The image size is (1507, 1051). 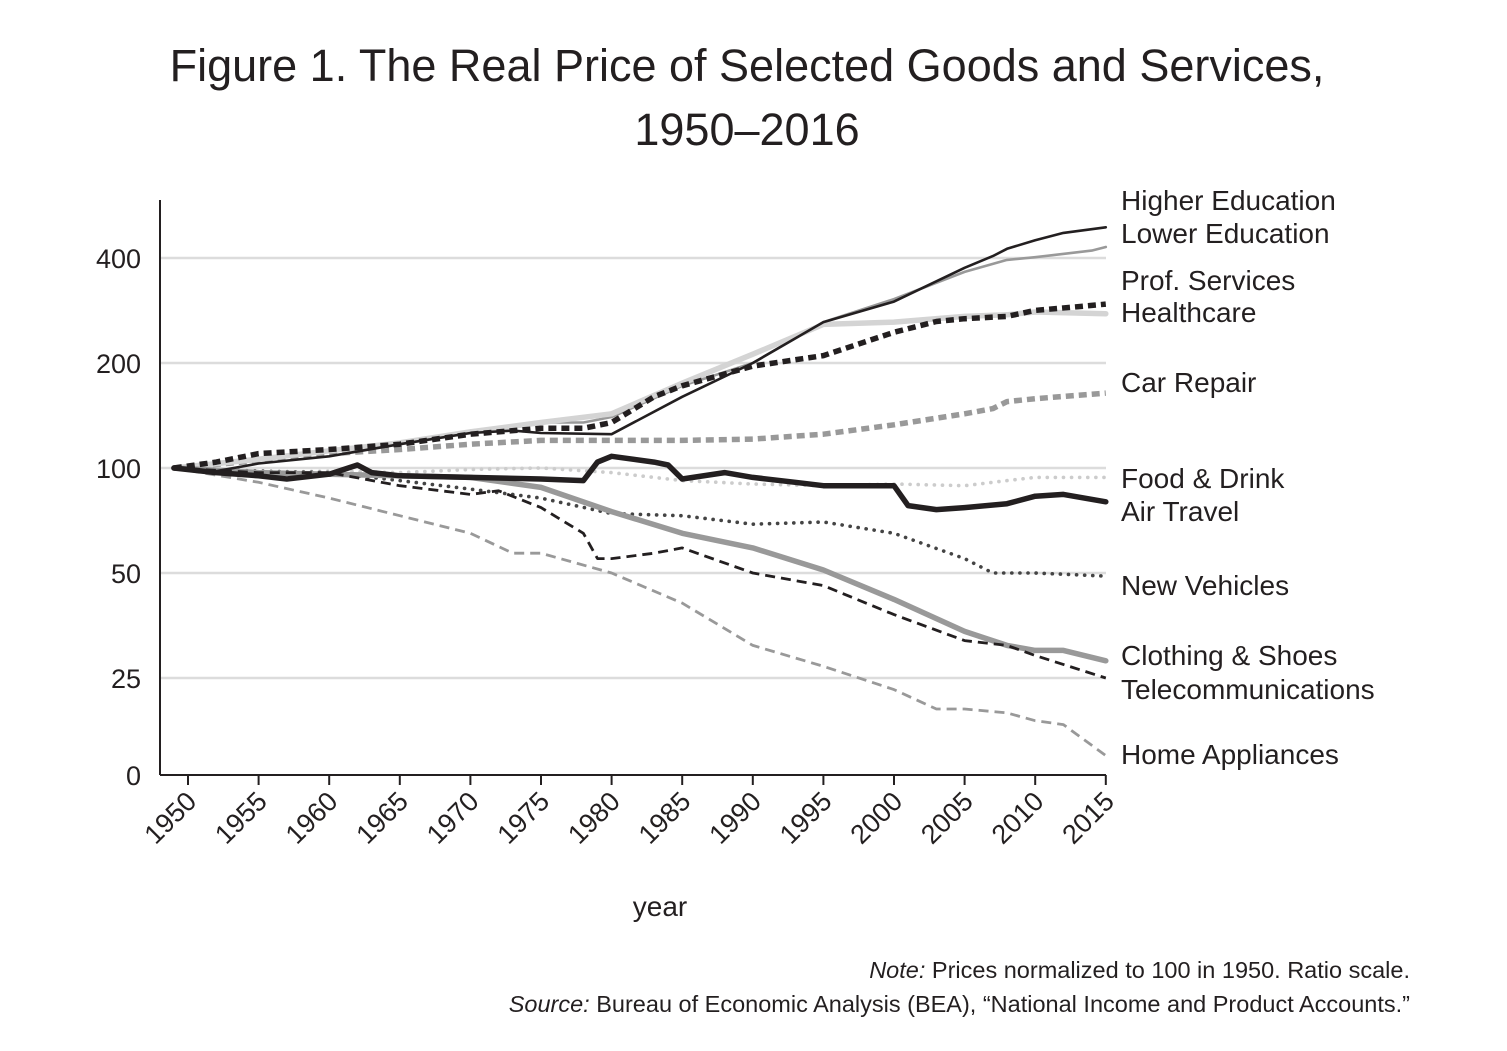 I want to click on source-label: Source:, so click(x=549, y=1004).